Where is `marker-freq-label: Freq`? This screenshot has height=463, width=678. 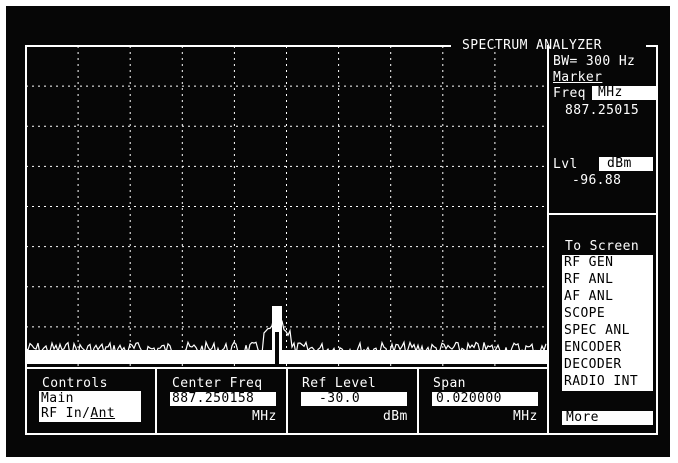 marker-freq-label: Freq is located at coordinates (569, 93).